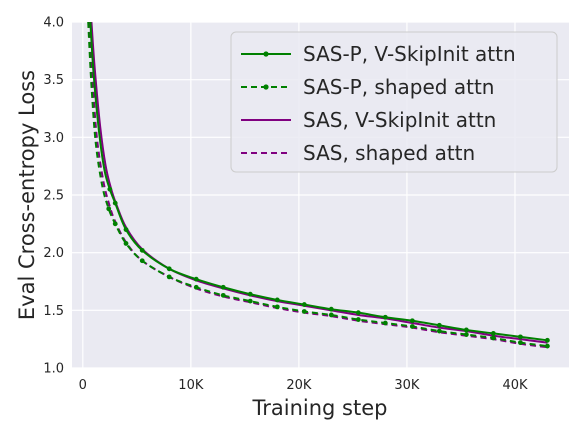  What do you see at coordinates (407, 385) in the screenshot?
I see `x-tick-label: 30K` at bounding box center [407, 385].